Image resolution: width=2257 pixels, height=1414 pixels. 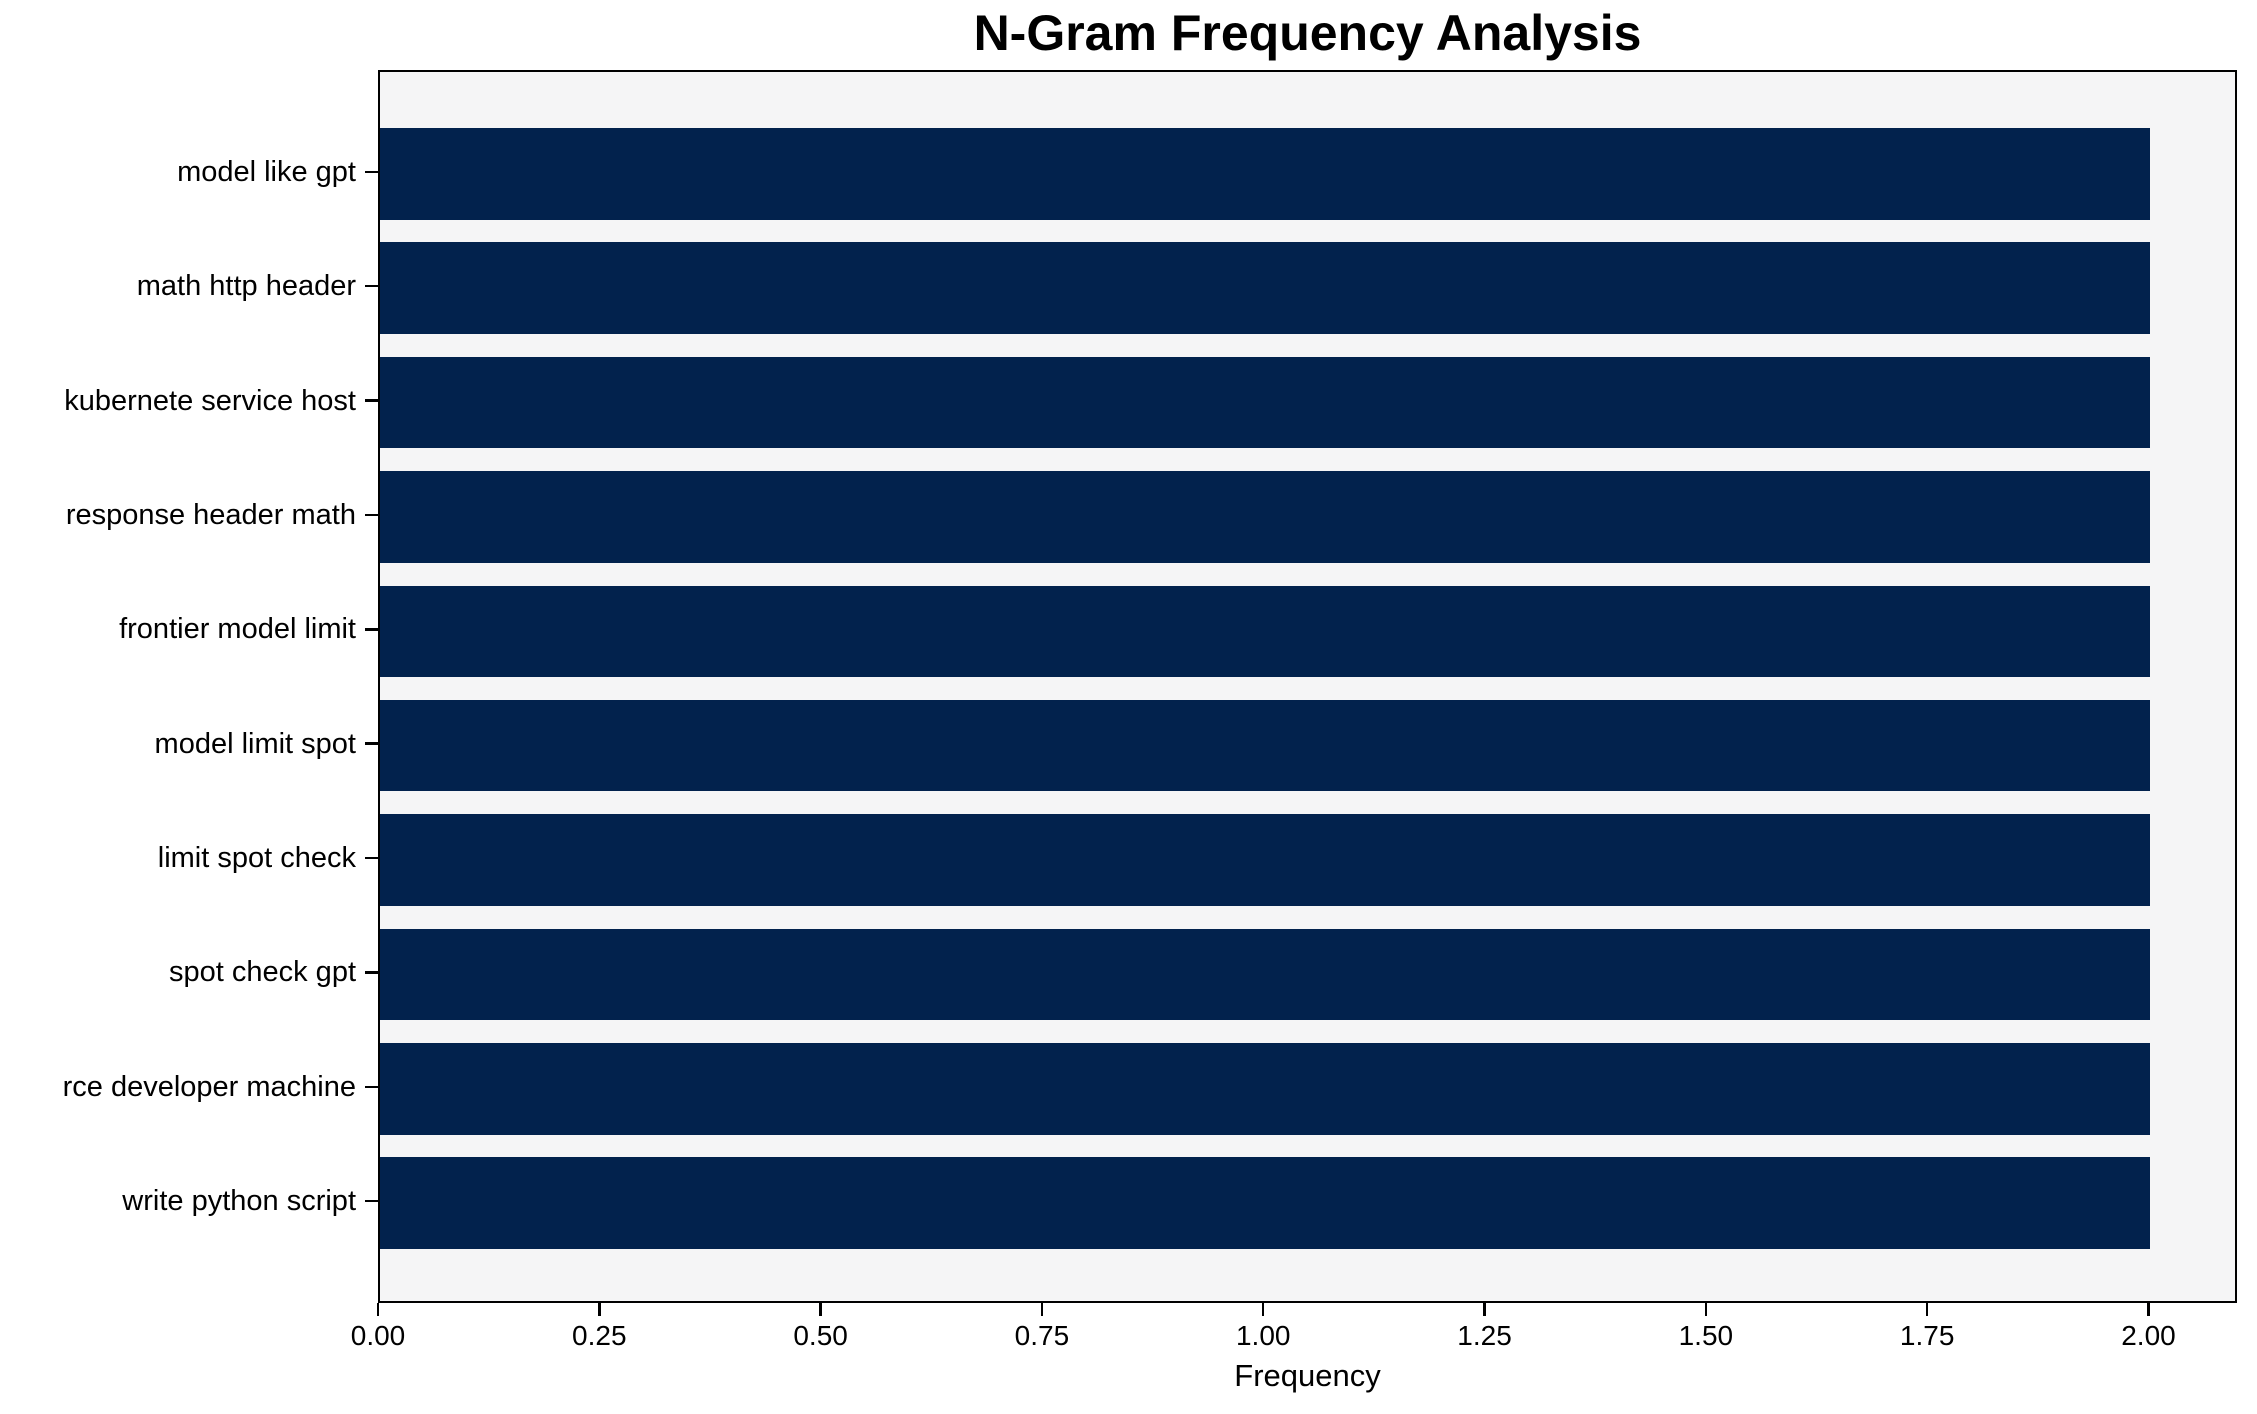 I want to click on x-tick-label: 2.00, so click(x=2148, y=1335).